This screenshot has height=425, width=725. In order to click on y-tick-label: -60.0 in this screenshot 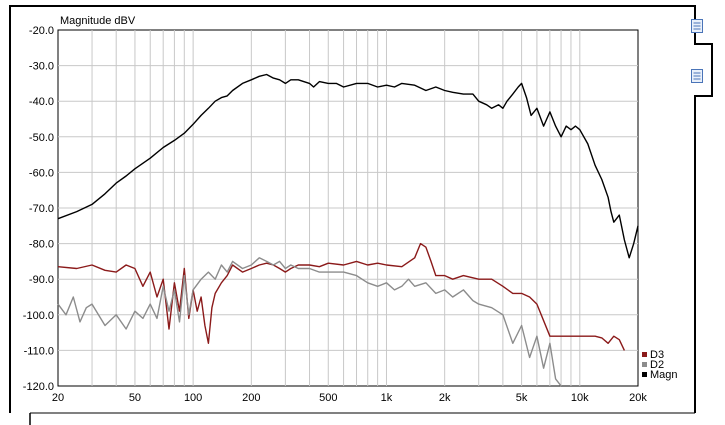, I will do `click(41, 173)`.